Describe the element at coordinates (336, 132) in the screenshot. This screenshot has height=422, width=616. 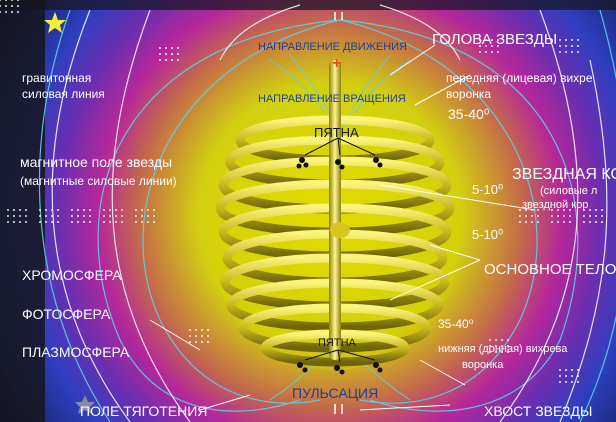
I see `spots-top-label: ПЯТНА` at that location.